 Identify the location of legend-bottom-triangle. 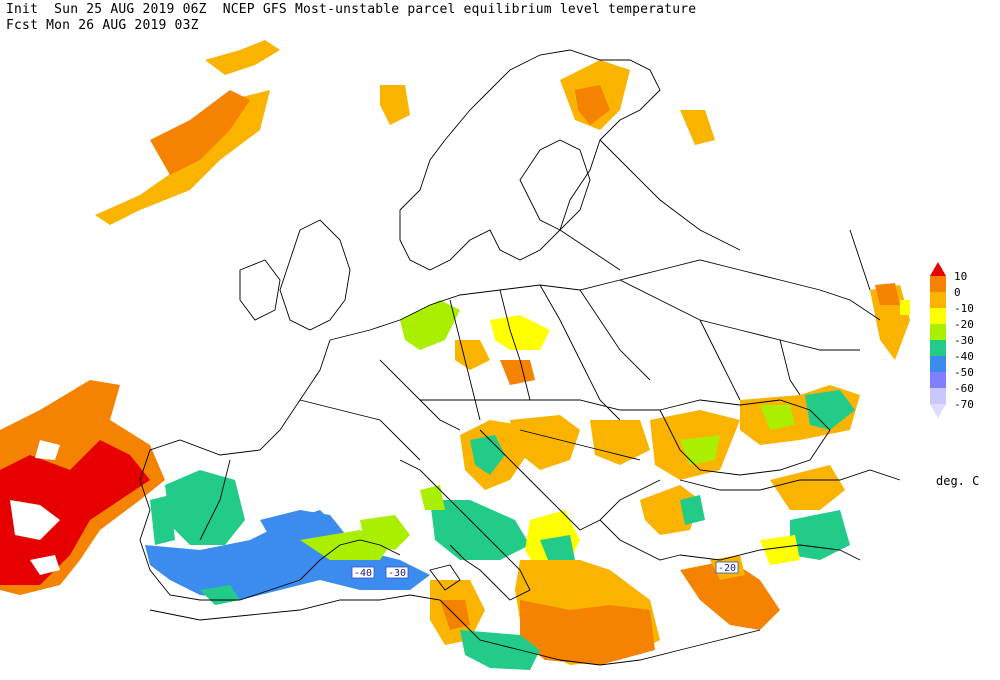
(938, 411).